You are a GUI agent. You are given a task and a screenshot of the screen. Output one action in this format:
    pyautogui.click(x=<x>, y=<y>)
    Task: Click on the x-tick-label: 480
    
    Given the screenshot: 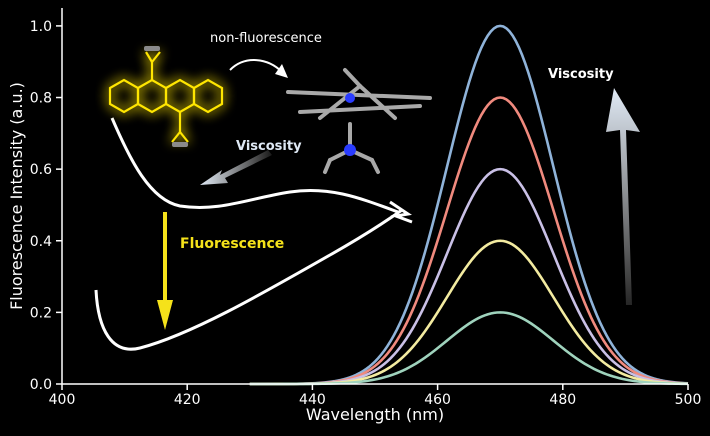 What is the action you would take?
    pyautogui.click(x=562, y=400)
    